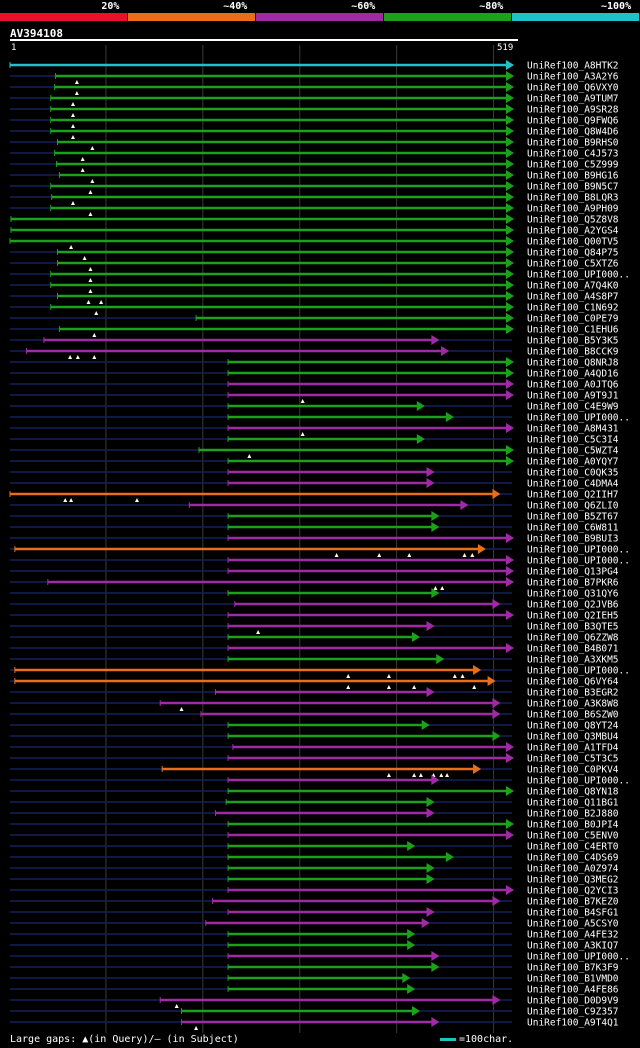 Image resolution: width=640 pixels, height=1048 pixels. Describe the element at coordinates (573, 858) in the screenshot. I see `track-label: UniRef100_C4DS69` at that location.